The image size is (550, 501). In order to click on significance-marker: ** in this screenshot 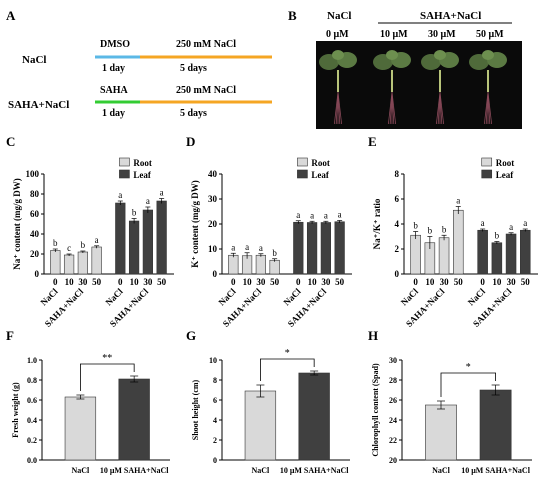, I will do `click(107, 358)`.